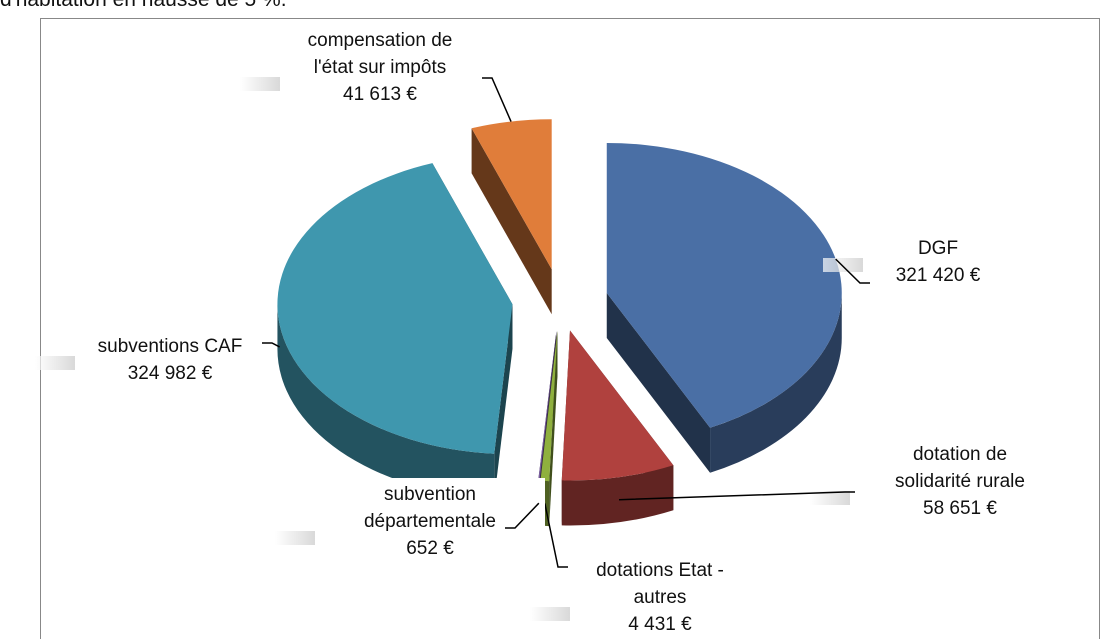 The height and width of the screenshot is (639, 1101). What do you see at coordinates (170, 373) in the screenshot?
I see `value-label: 324 982 €` at bounding box center [170, 373].